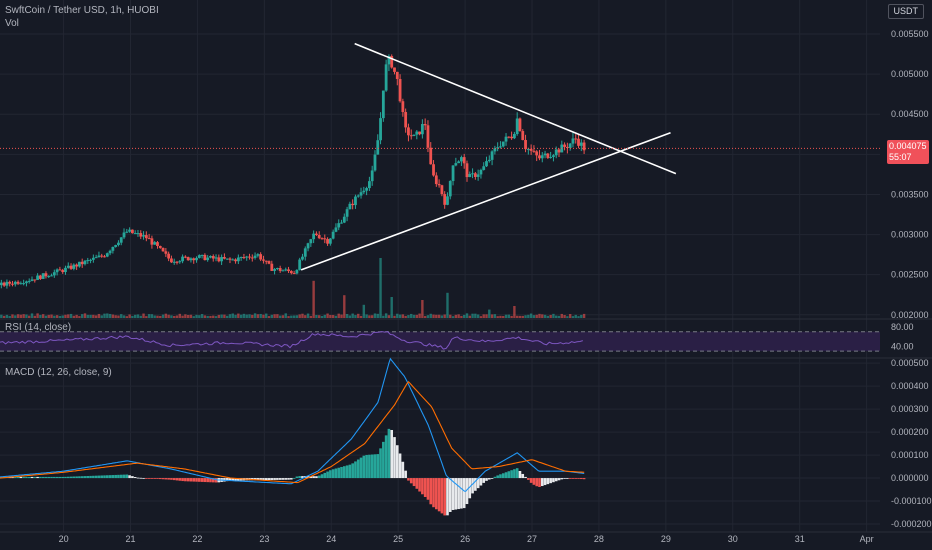  Describe the element at coordinates (905, 11) in the screenshot. I see `currency-badge: USDT` at that location.